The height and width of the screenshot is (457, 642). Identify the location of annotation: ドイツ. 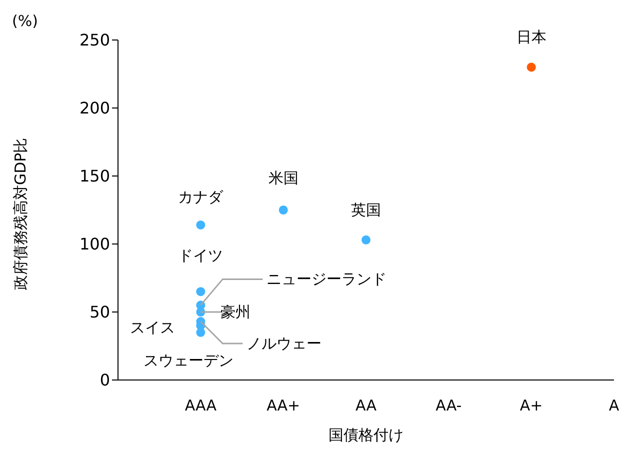
(201, 255).